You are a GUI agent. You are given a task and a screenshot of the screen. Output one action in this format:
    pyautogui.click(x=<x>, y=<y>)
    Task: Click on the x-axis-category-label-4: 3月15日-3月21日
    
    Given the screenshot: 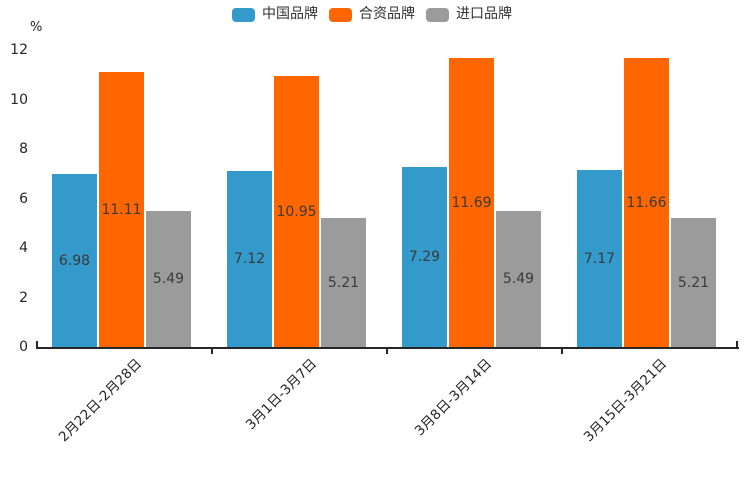 What is the action you would take?
    pyautogui.click(x=625, y=400)
    